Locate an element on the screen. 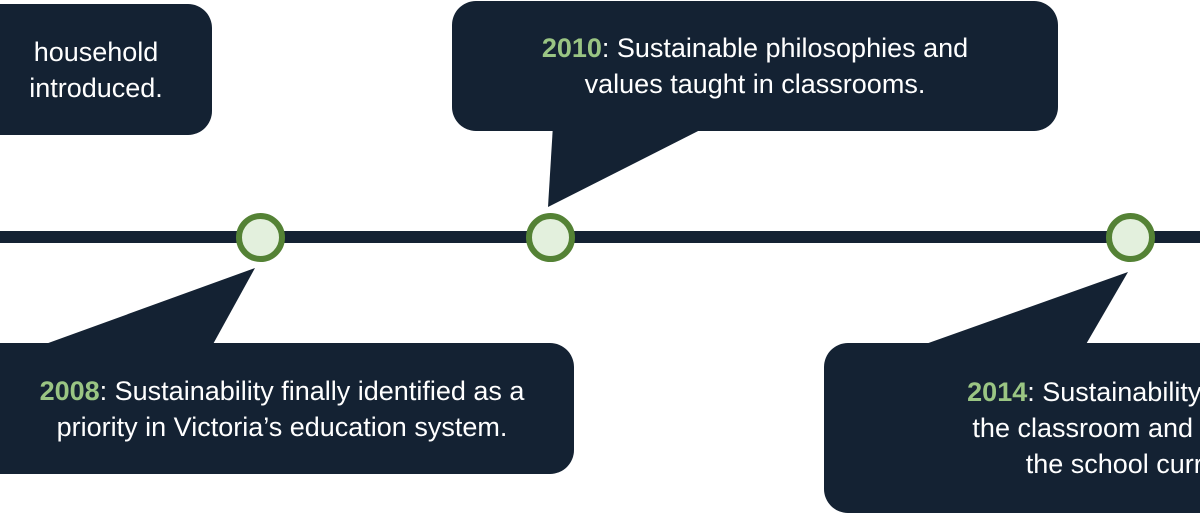 This screenshot has height=513, width=1200. event-year: 2010 is located at coordinates (571, 48).